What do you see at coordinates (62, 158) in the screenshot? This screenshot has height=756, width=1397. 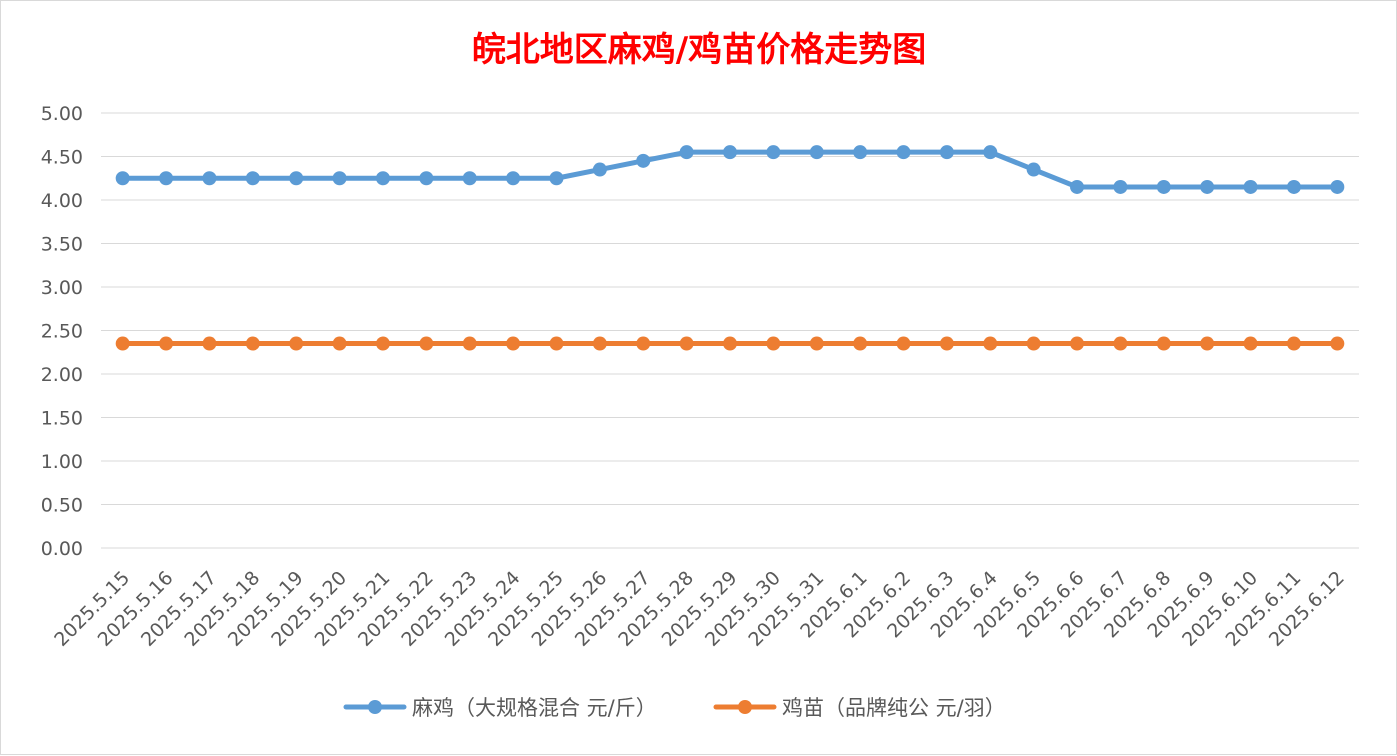 I see `y-tick-label: 4.50` at bounding box center [62, 158].